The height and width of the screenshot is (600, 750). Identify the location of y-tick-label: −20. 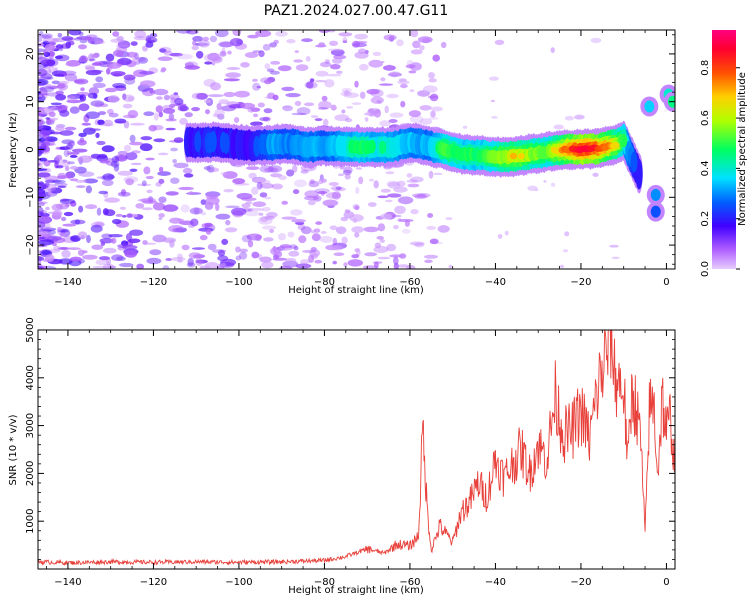
(30, 245).